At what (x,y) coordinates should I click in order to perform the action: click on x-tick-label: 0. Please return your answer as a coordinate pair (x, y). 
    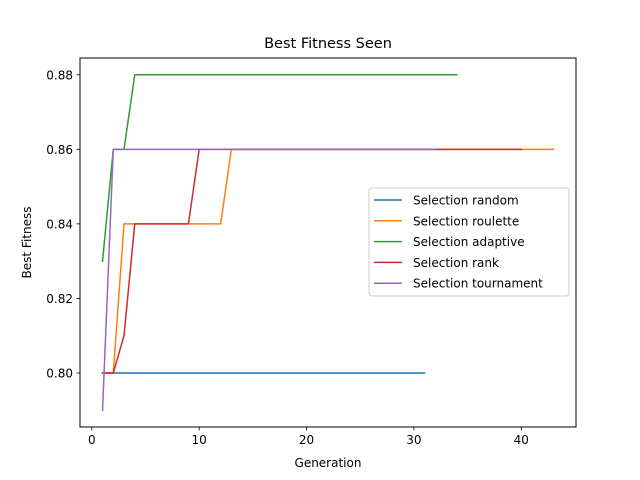
    Looking at the image, I should click on (92, 440).